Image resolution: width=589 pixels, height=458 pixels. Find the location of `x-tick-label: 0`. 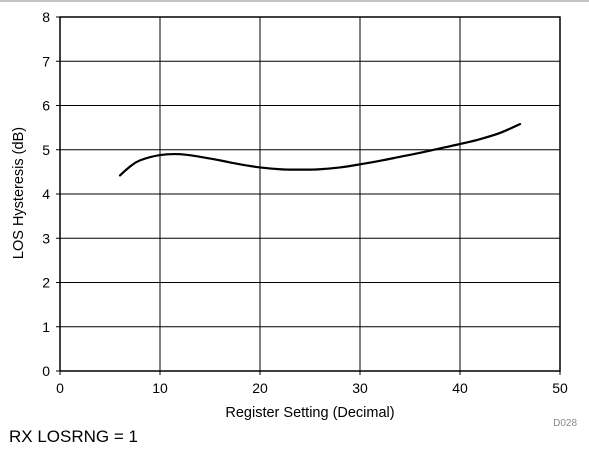

x-tick-label: 0 is located at coordinates (60, 388).